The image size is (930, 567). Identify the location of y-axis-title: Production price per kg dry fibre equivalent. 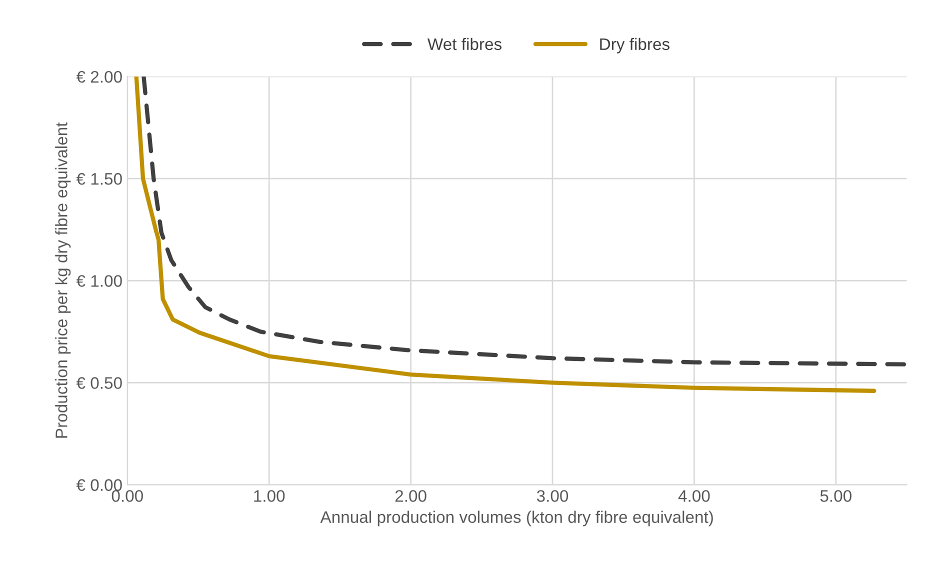
(63, 280).